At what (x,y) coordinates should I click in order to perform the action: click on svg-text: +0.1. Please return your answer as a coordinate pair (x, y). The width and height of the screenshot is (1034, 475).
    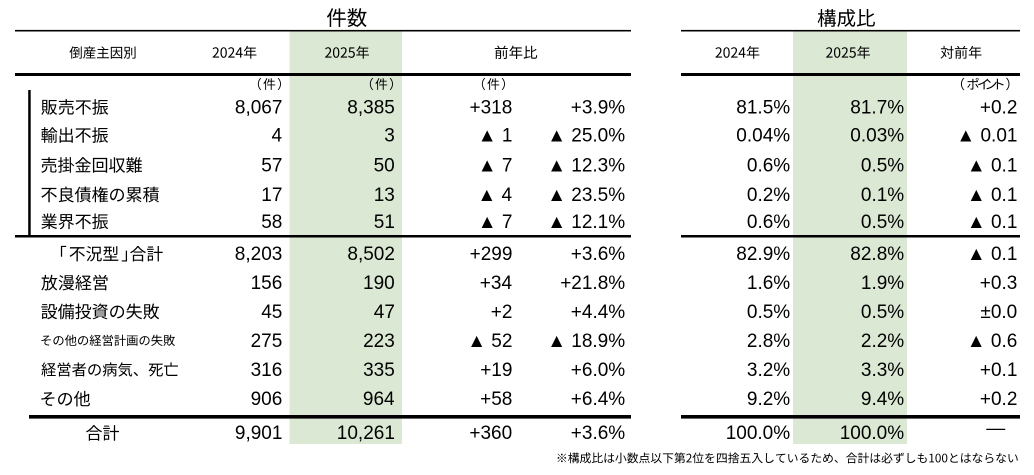
    Looking at the image, I should click on (999, 370).